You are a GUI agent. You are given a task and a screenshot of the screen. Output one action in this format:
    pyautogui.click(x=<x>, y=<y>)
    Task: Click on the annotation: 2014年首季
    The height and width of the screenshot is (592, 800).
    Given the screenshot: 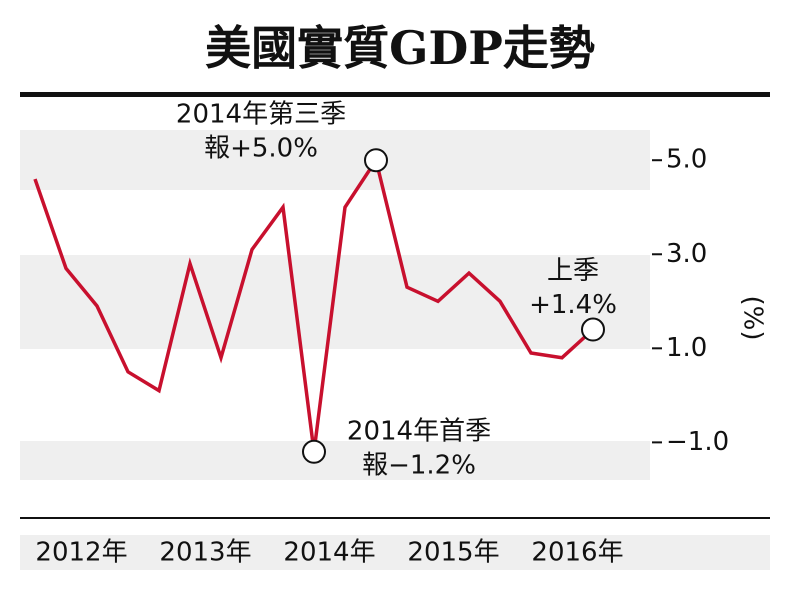 What is the action you would take?
    pyautogui.click(x=419, y=431)
    